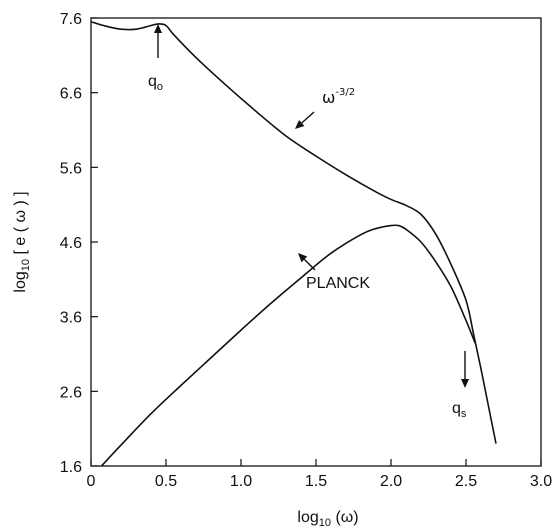 The height and width of the screenshot is (529, 555). What do you see at coordinates (391, 481) in the screenshot?
I see `x-tick-label: 2.0` at bounding box center [391, 481].